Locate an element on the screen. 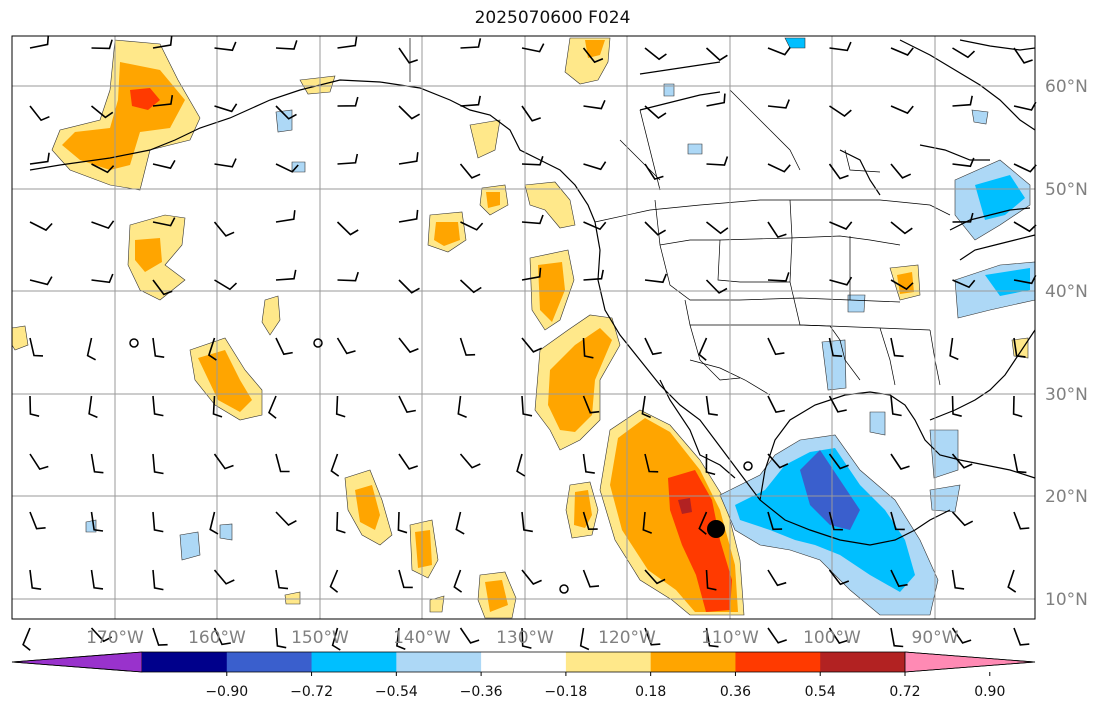 This screenshot has width=1105, height=712. storm-center-marker is located at coordinates (716, 529).